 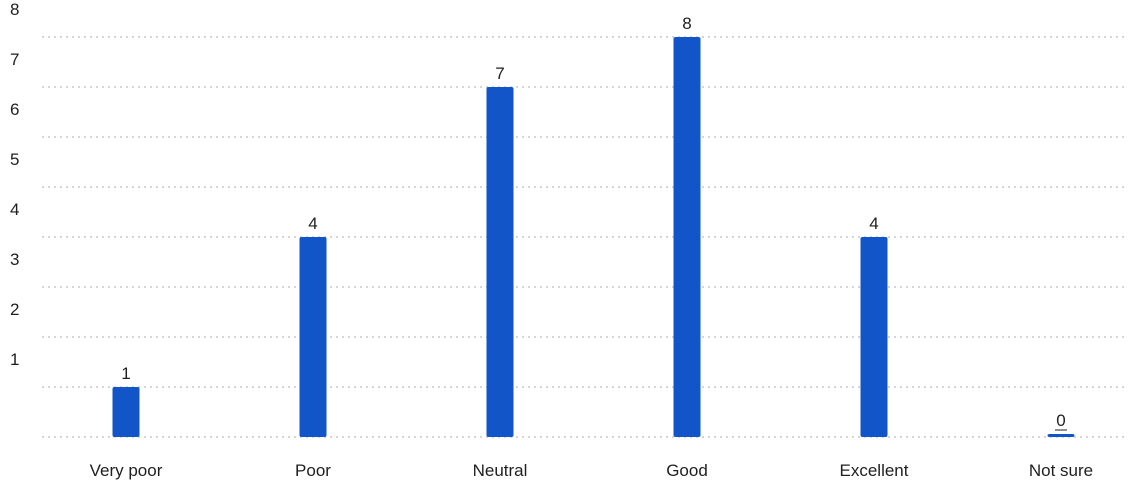 I want to click on y-tick-label-1: 1, so click(x=14, y=359).